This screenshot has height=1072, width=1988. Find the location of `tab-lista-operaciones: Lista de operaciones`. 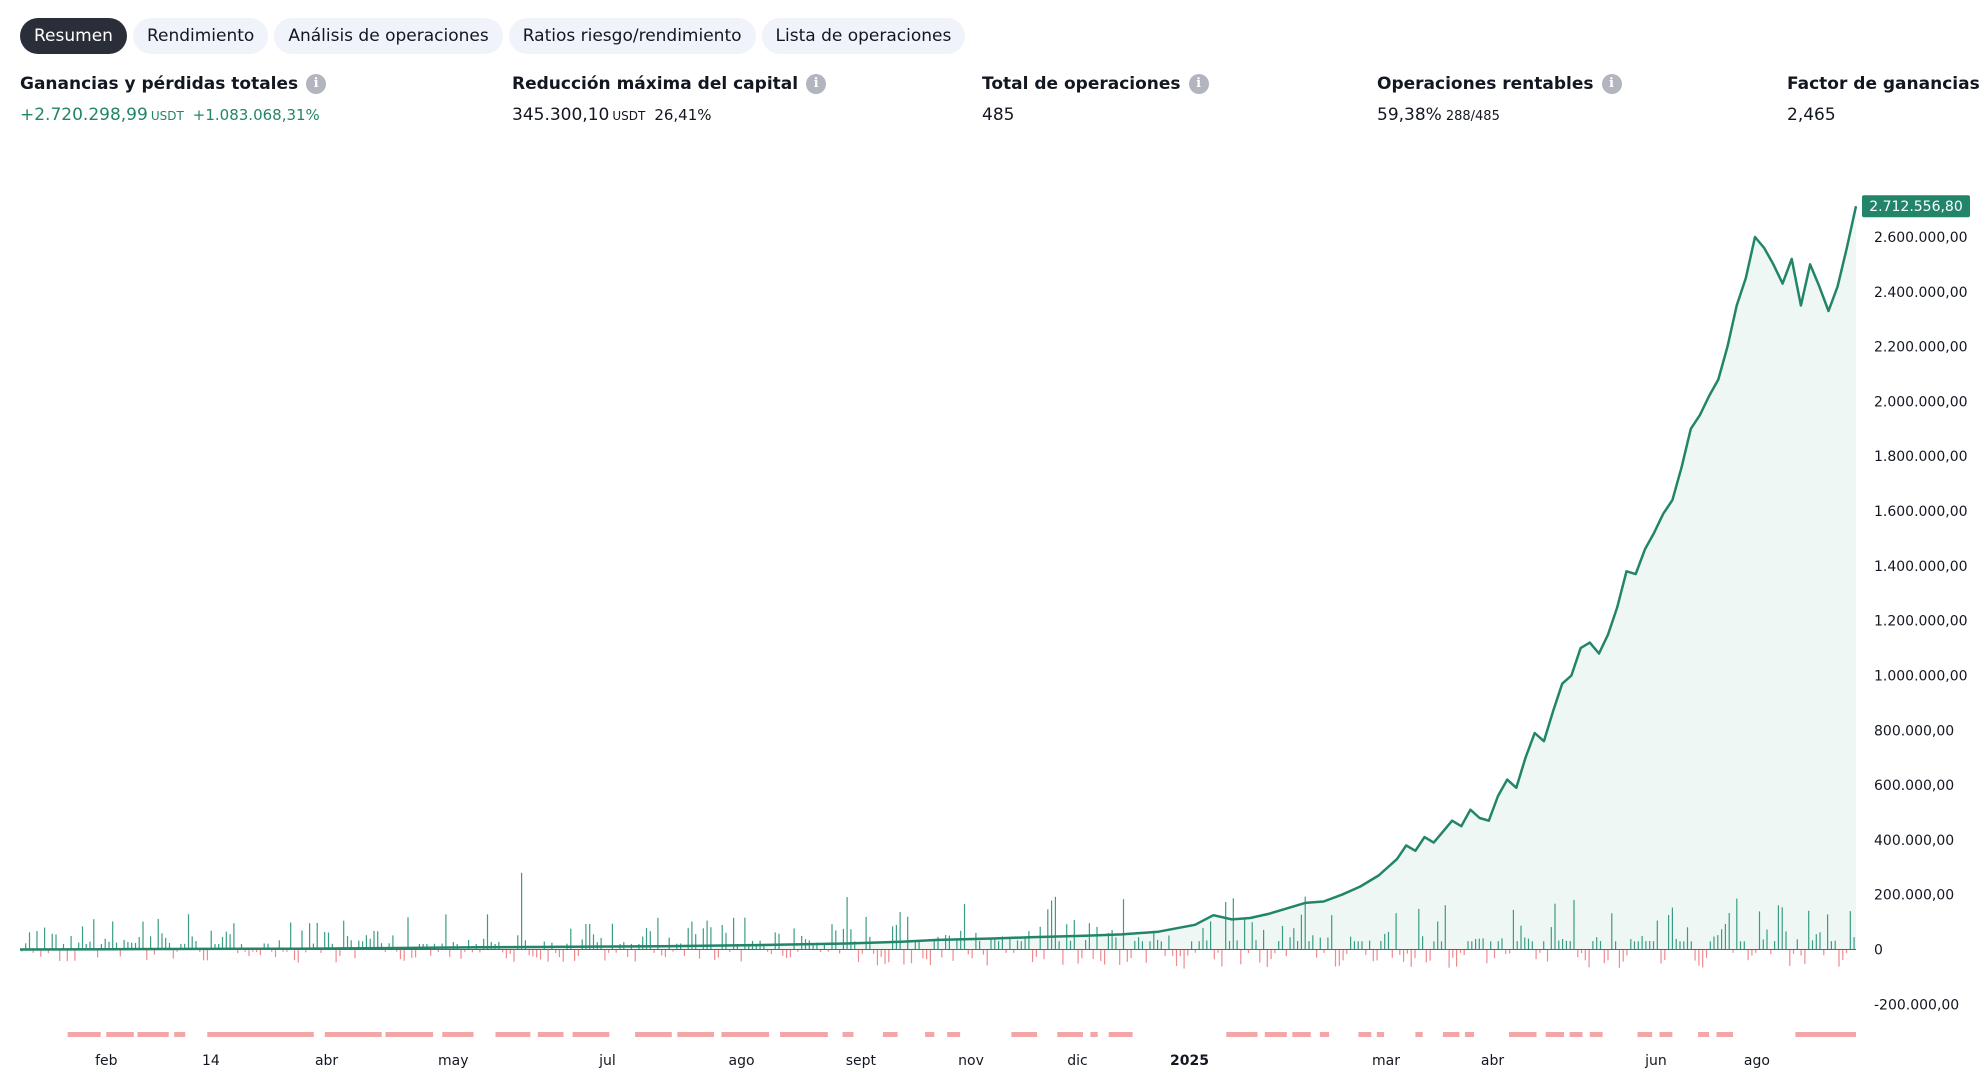

tab-lista-operaciones: Lista de operaciones is located at coordinates (863, 36).